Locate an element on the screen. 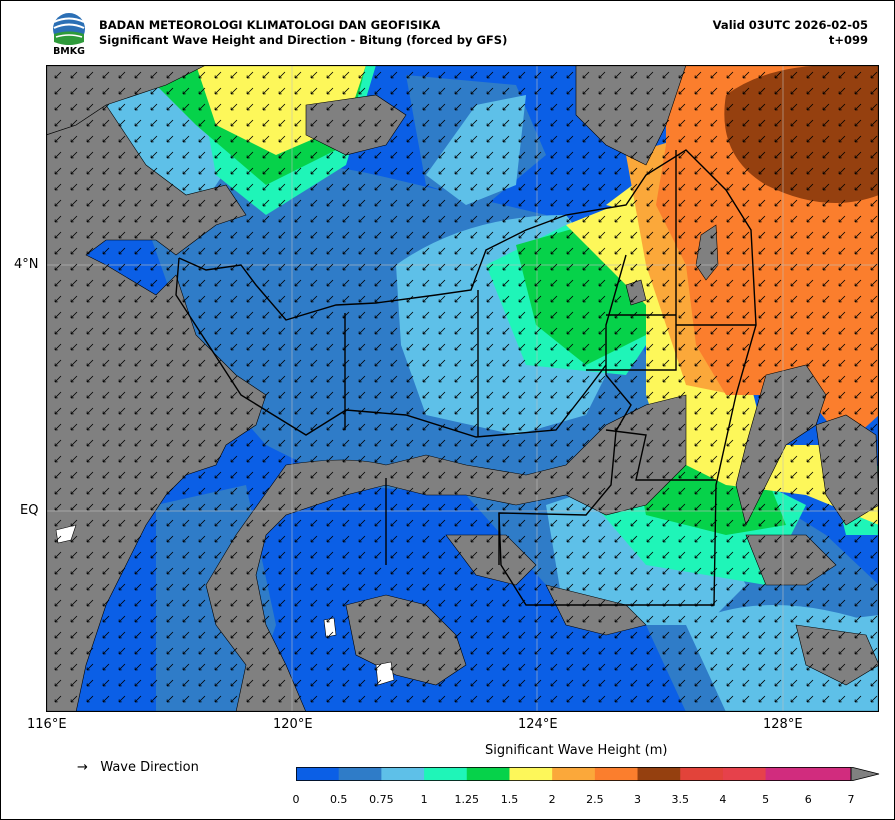 The image size is (895, 820). lon-label-124: 124°E is located at coordinates (538, 724).